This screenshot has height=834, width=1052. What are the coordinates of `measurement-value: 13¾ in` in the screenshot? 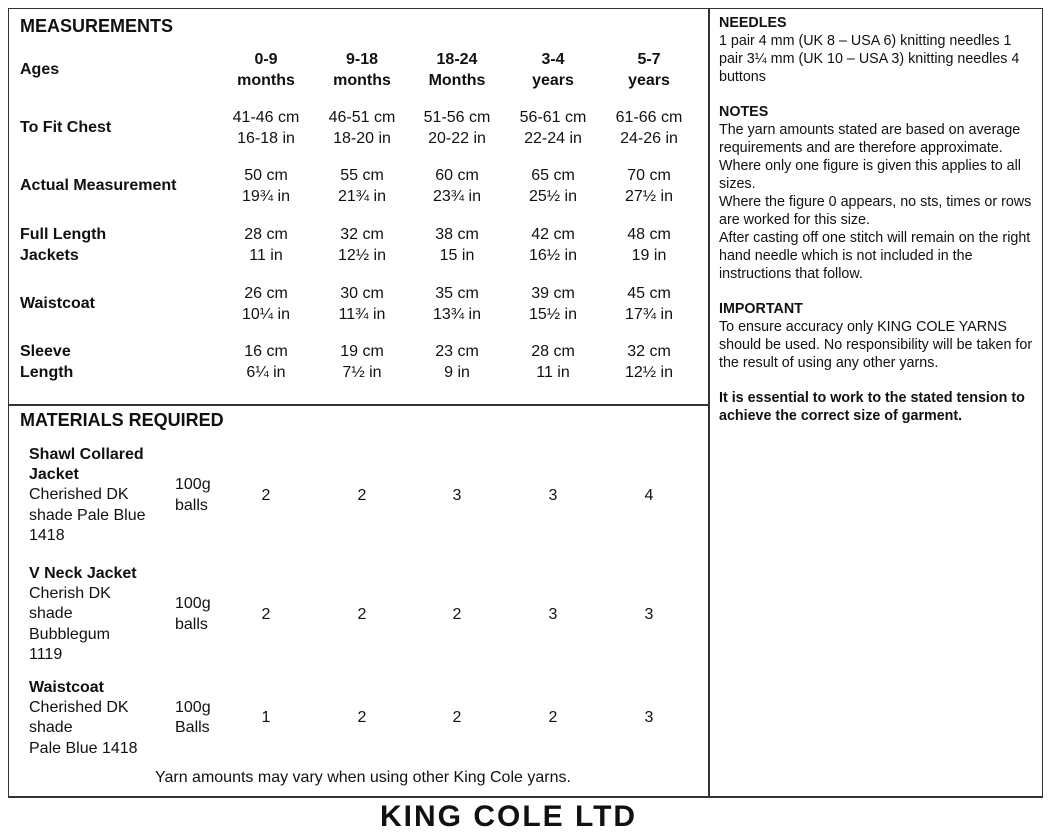 It's located at (457, 314).